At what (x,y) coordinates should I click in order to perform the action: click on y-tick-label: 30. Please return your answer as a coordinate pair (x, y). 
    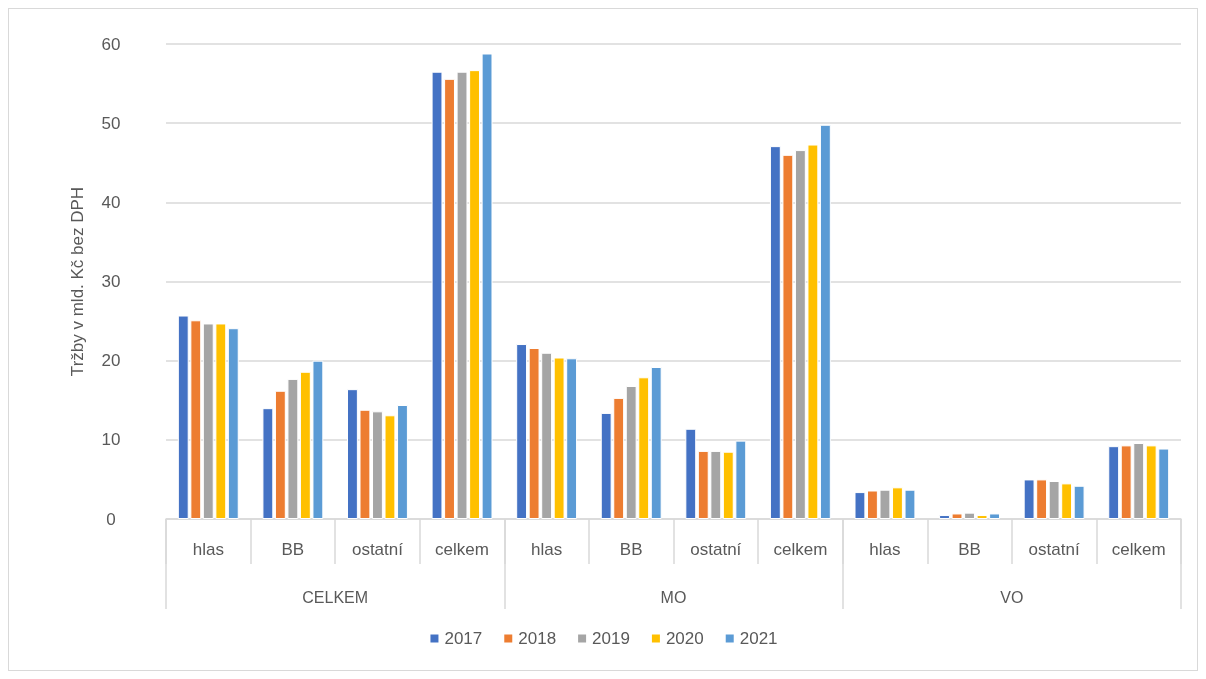
    Looking at the image, I should click on (111, 281).